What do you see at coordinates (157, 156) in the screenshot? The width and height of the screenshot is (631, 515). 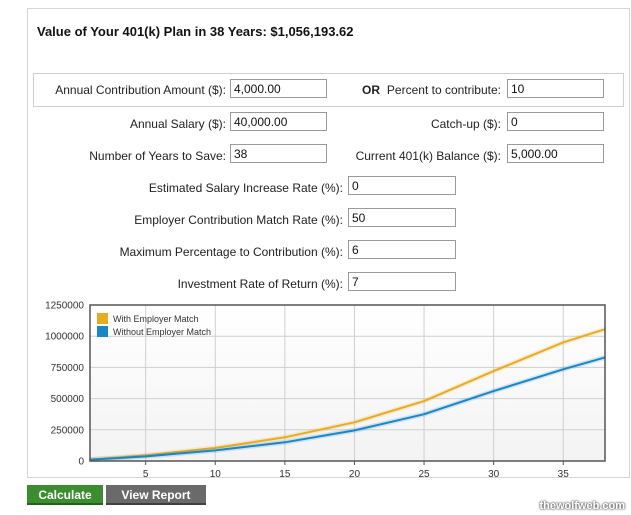 I see `years-to-save-label: Number of Years to Save:` at bounding box center [157, 156].